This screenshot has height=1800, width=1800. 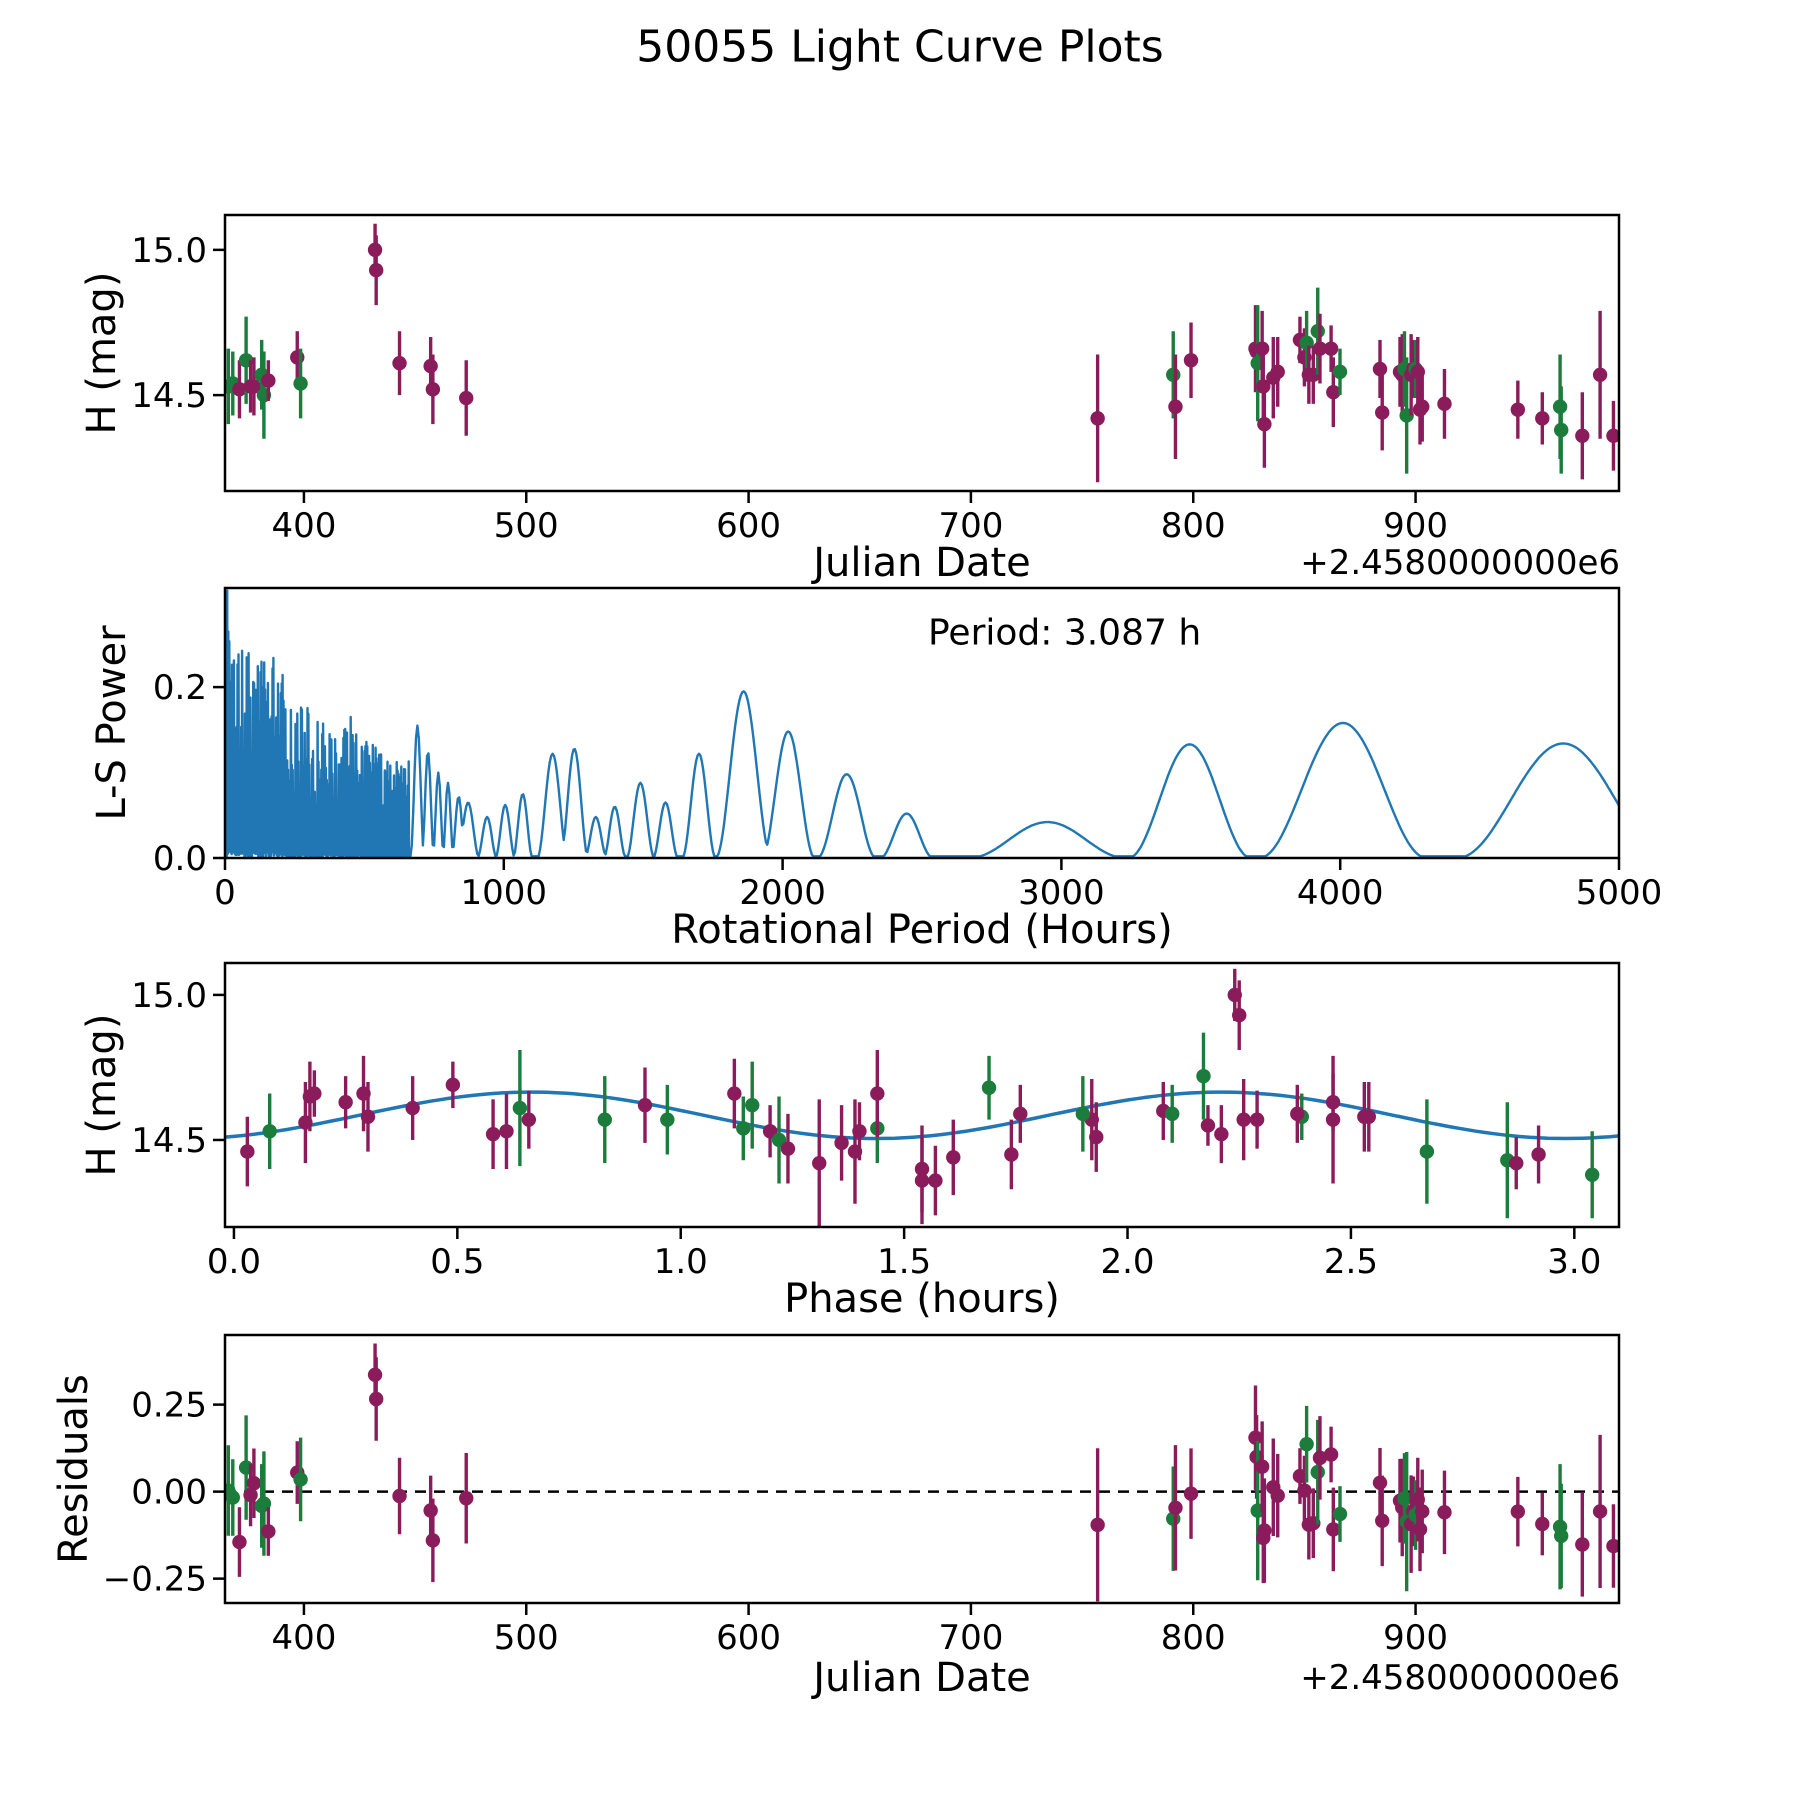 I want to click on x-tick-label: 1.0, so click(x=681, y=1262).